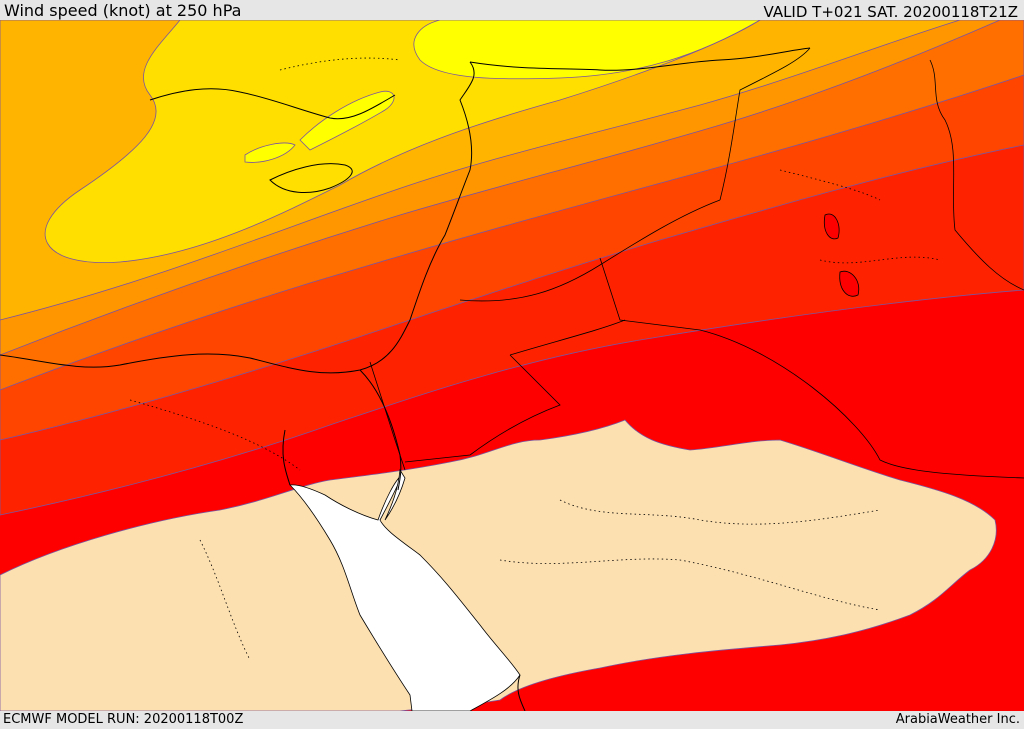 This screenshot has width=1024, height=729. I want to click on band-yellow, so click(587, 50).